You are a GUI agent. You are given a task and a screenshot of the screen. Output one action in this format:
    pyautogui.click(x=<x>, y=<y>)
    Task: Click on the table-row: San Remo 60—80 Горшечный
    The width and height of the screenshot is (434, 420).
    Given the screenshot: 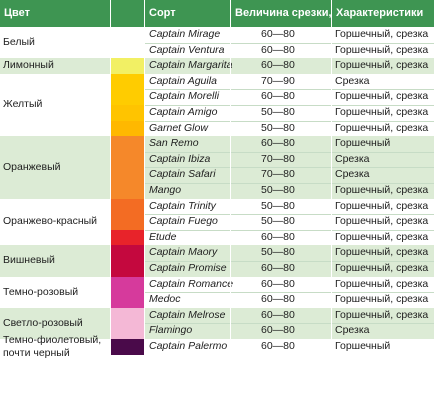 What is the action you would take?
    pyautogui.click(x=289, y=143)
    